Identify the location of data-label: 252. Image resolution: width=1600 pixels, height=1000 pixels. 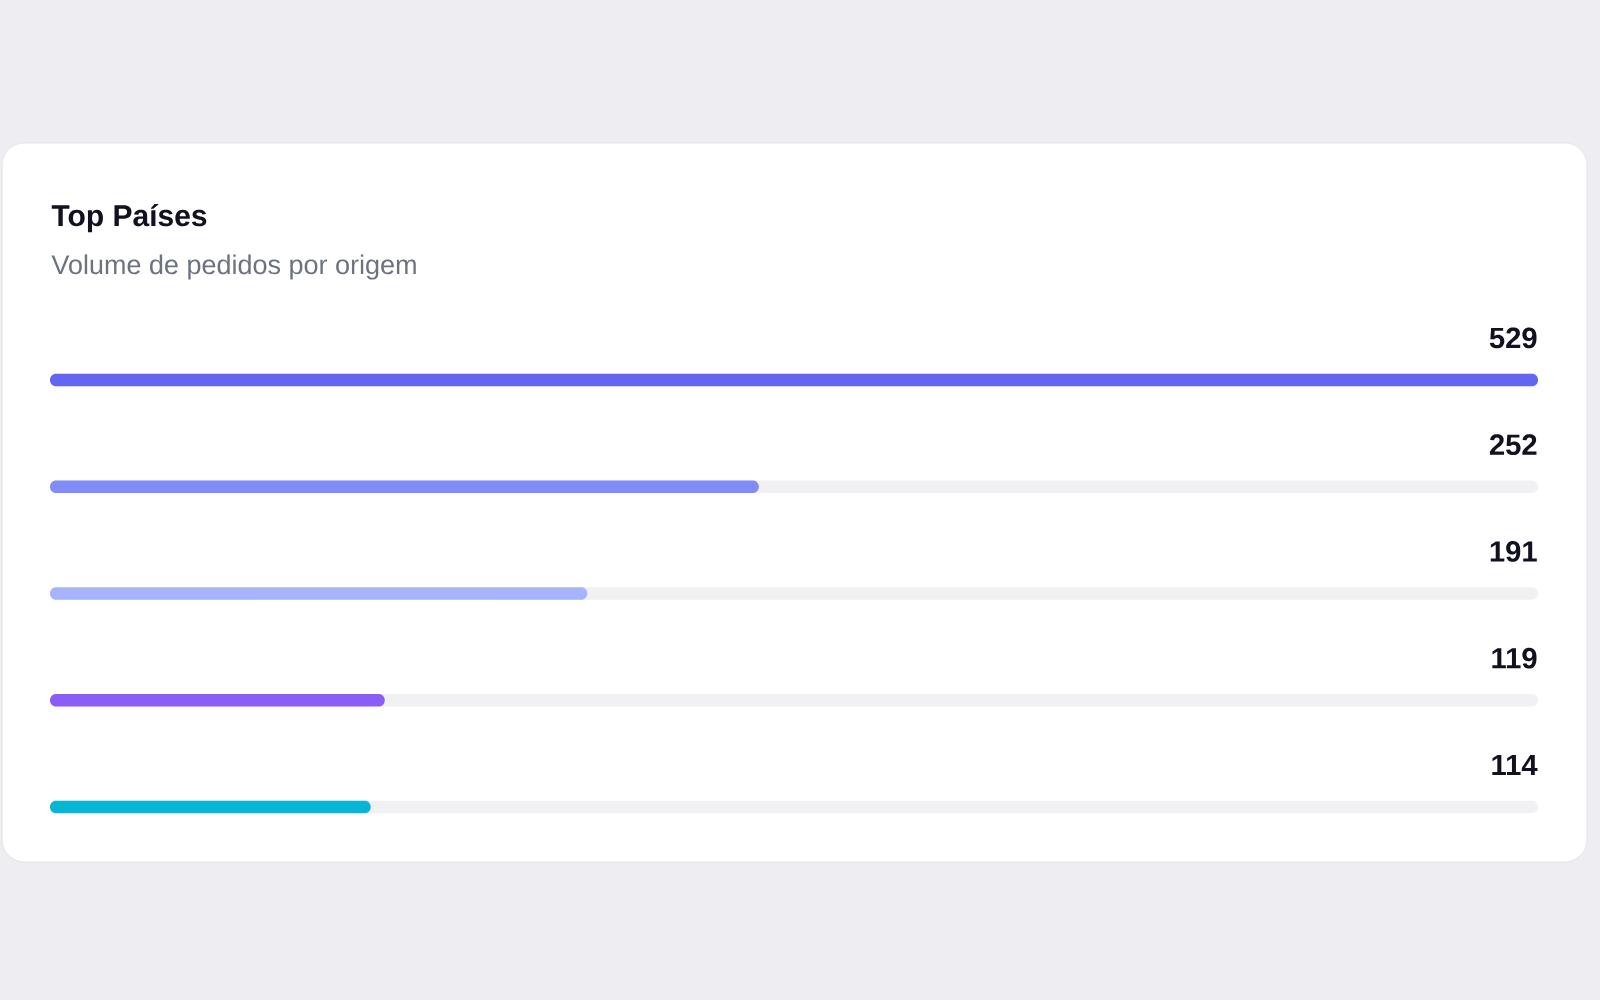
(1513, 445).